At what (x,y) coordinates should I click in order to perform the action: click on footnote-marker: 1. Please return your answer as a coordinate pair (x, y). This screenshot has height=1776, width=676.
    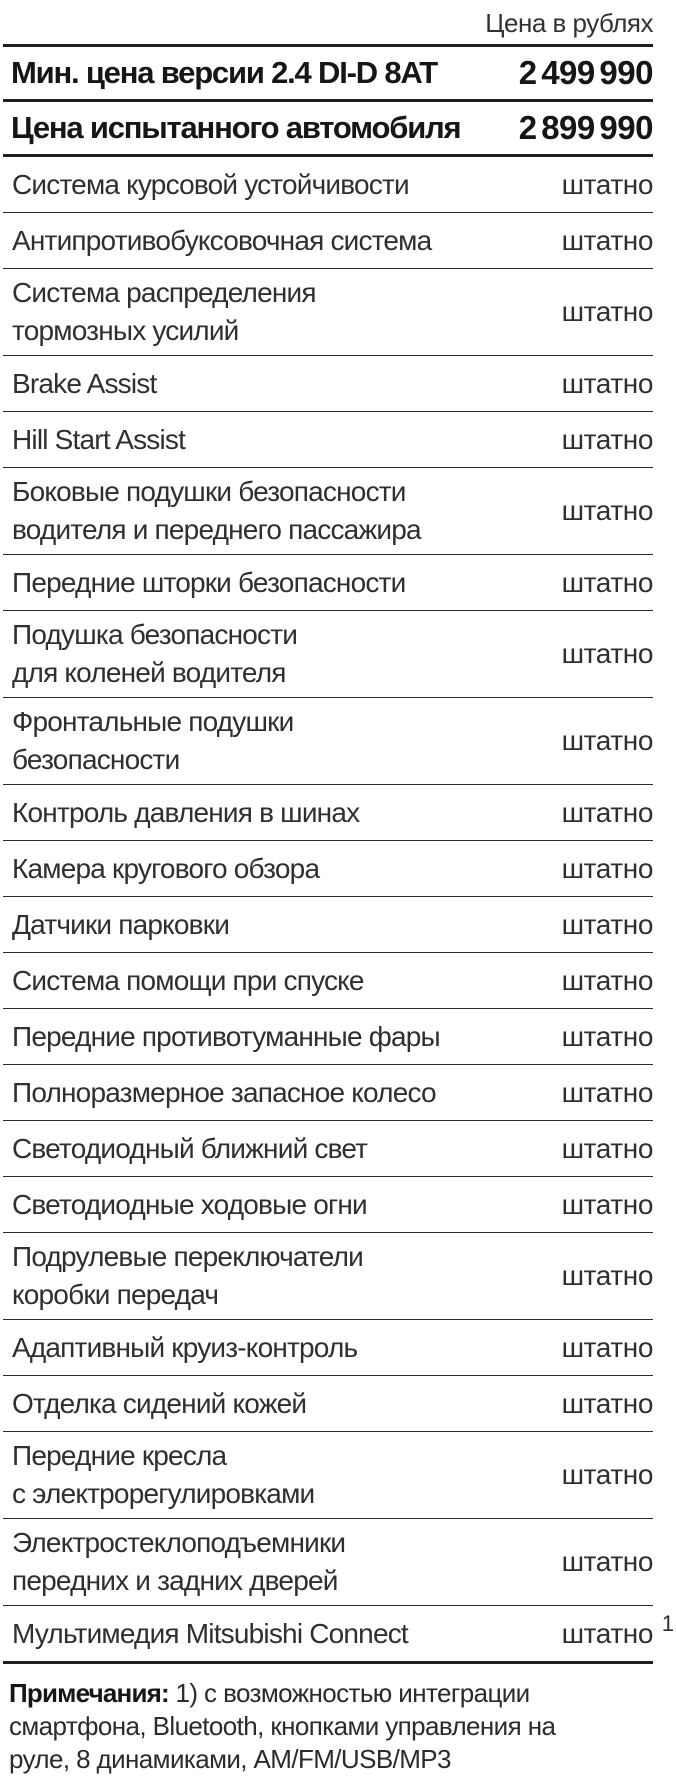
    Looking at the image, I should click on (667, 1623).